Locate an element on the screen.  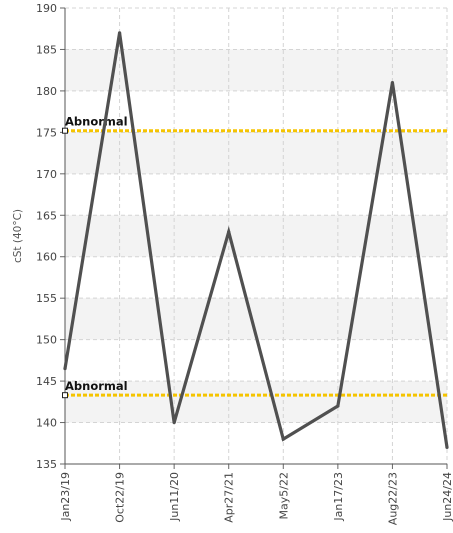
x-tick-label: Jan17/23 is located at coordinates (338, 497).